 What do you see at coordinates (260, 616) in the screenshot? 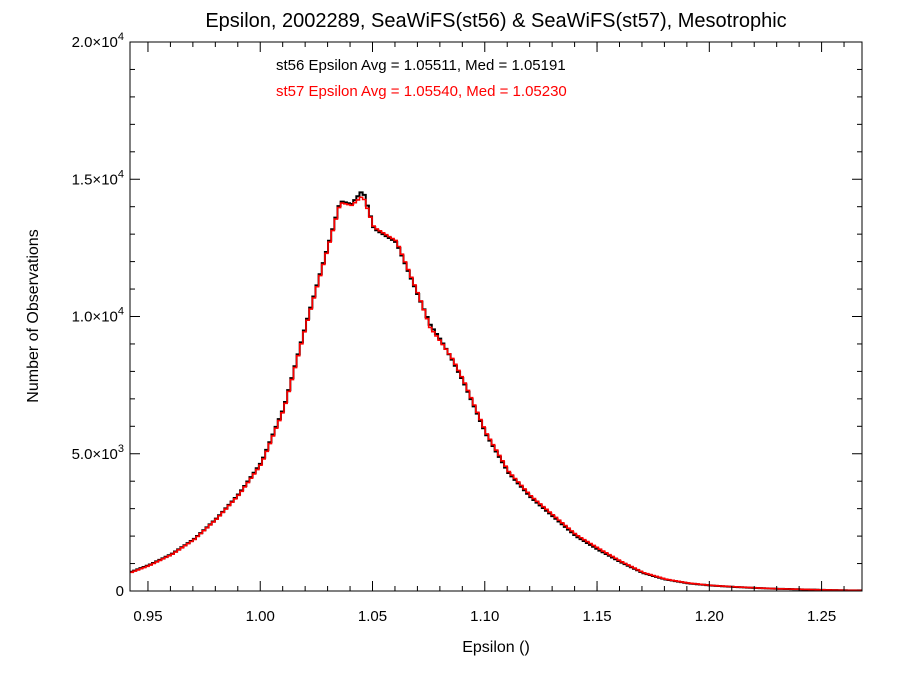
I see `x-tick-label: 1.00` at bounding box center [260, 616].